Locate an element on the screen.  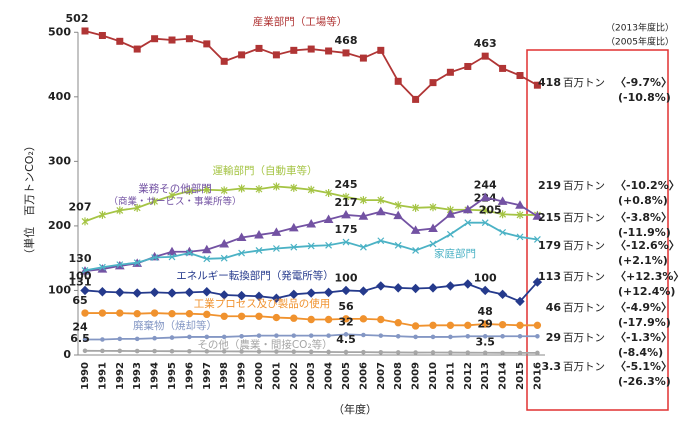
series-label: その他（農業・間接CO₂等） is located at coordinates (264, 344).